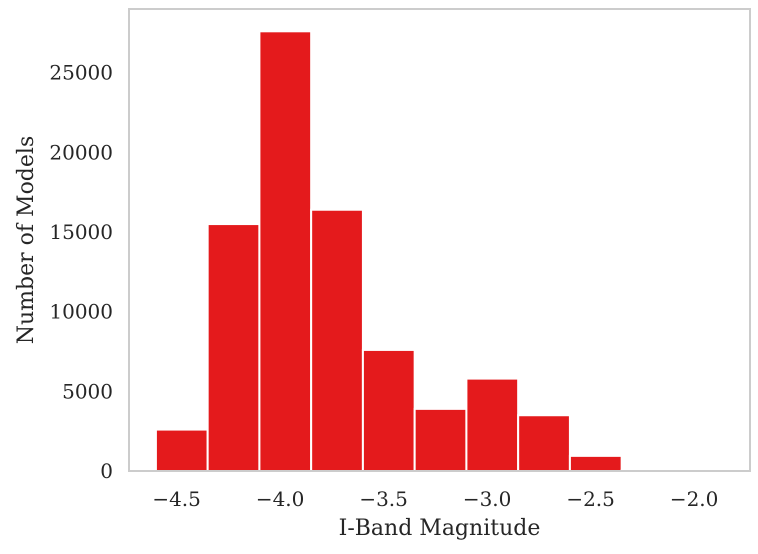 Image resolution: width=758 pixels, height=554 pixels. What do you see at coordinates (106, 471) in the screenshot?
I see `y-tick-label: 0` at bounding box center [106, 471].